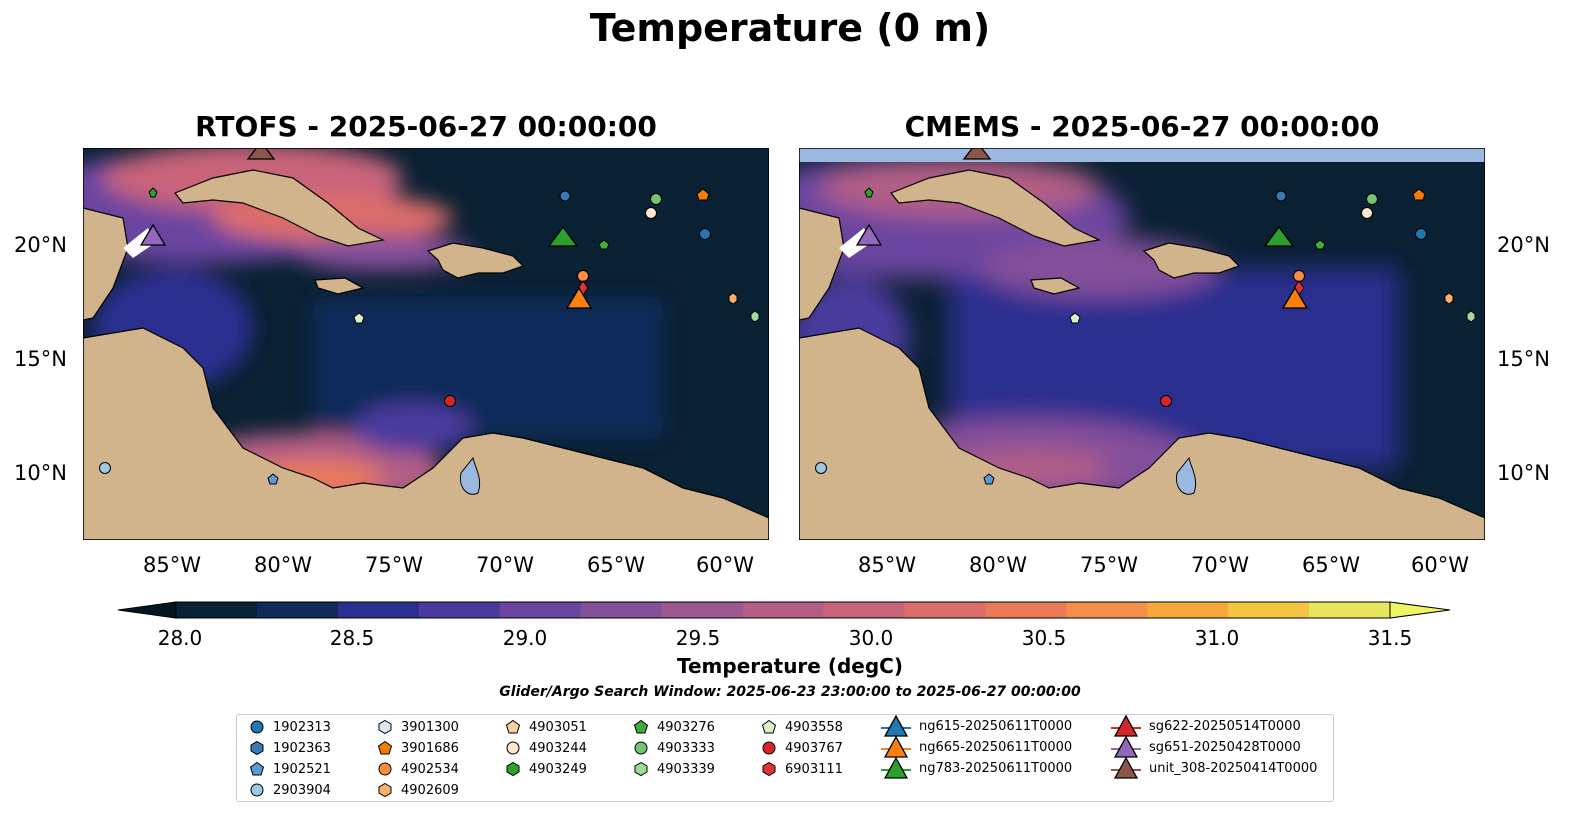  I want to click on legend-item-label: 4903276, so click(686, 727).